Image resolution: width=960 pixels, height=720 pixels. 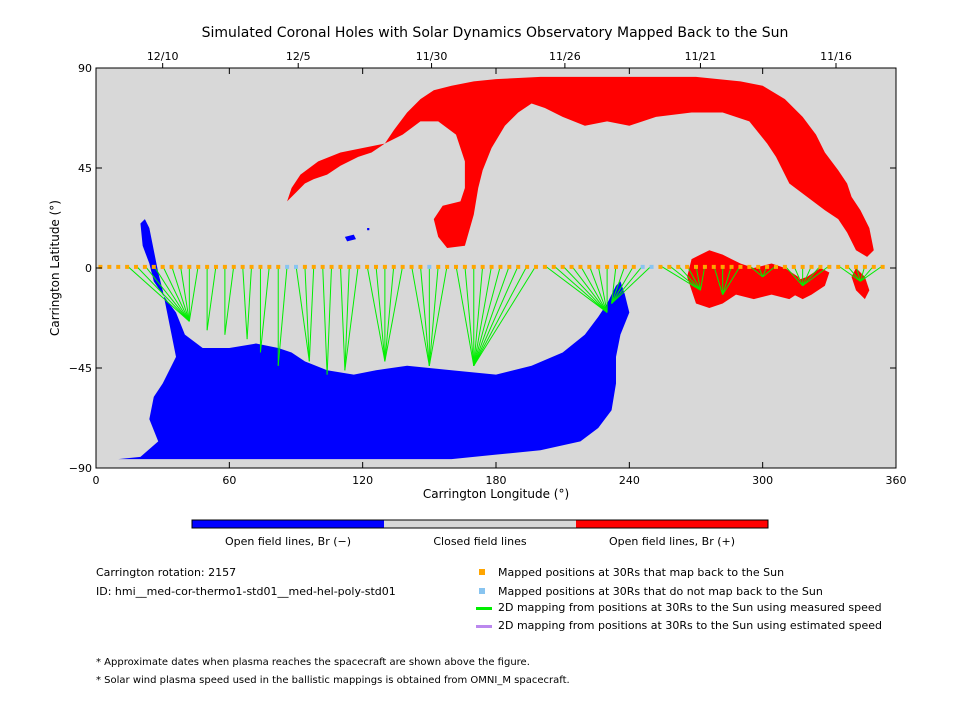 What do you see at coordinates (229, 480) in the screenshot?
I see `x-tick-label: 60` at bounding box center [229, 480].